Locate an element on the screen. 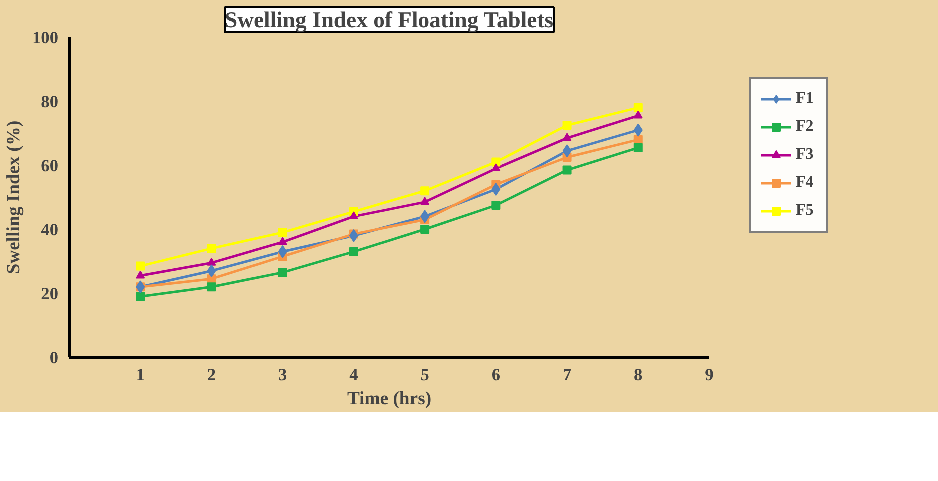  y-tick-label: 80 is located at coordinates (49, 102).